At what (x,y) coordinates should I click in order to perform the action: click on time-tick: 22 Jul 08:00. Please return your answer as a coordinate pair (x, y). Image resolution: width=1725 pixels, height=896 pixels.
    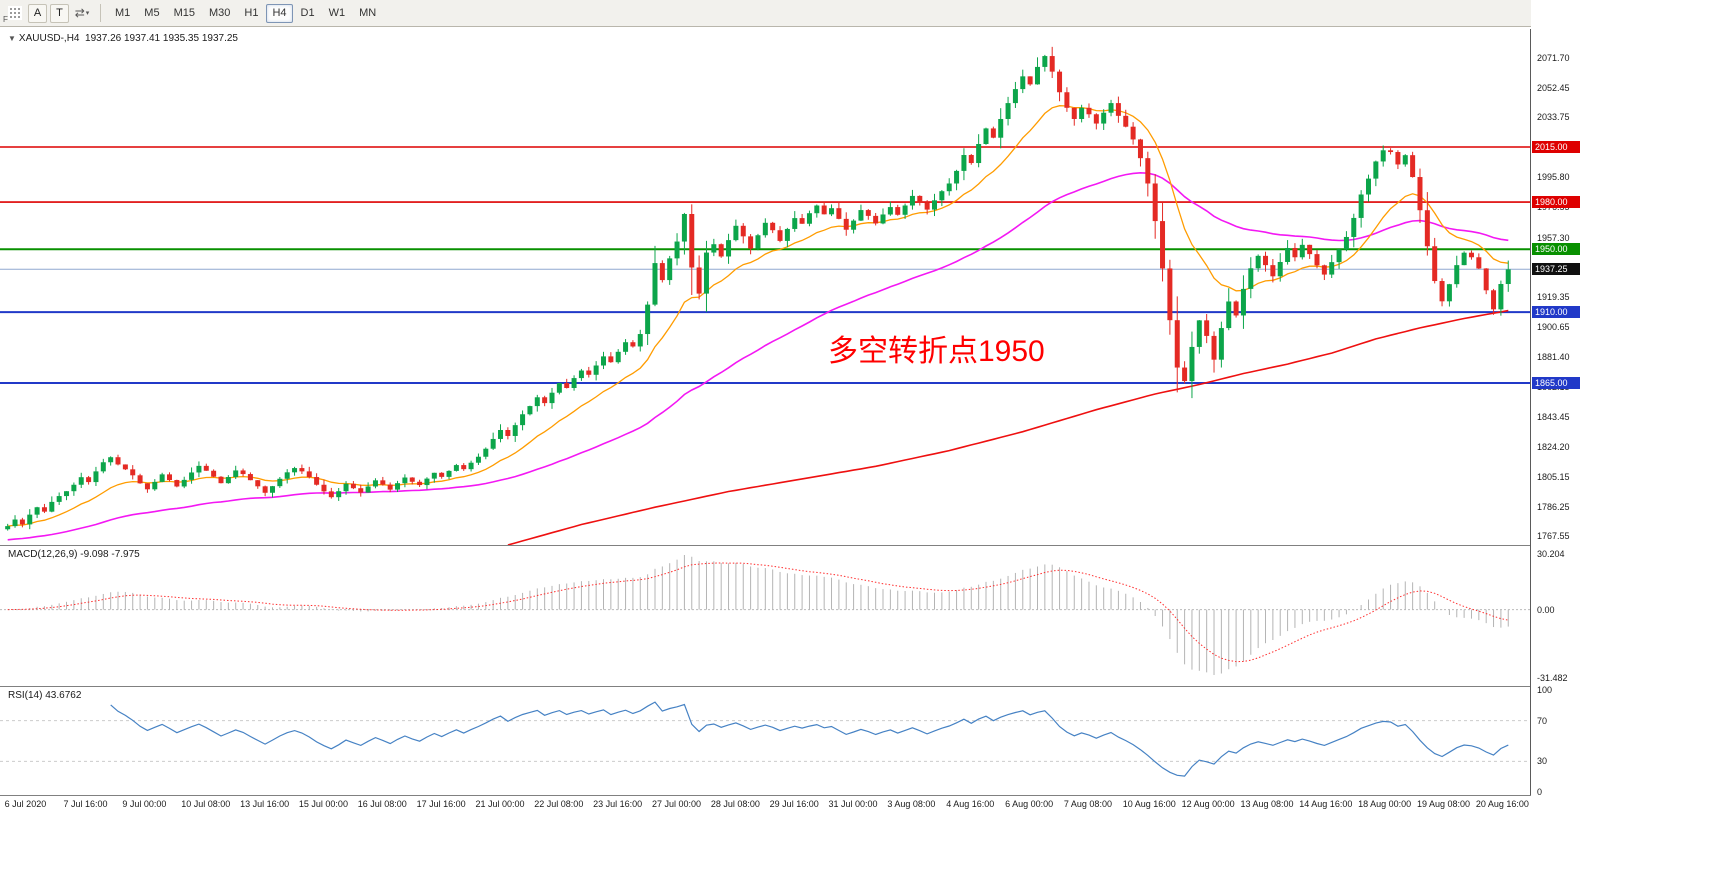
    Looking at the image, I should click on (559, 804).